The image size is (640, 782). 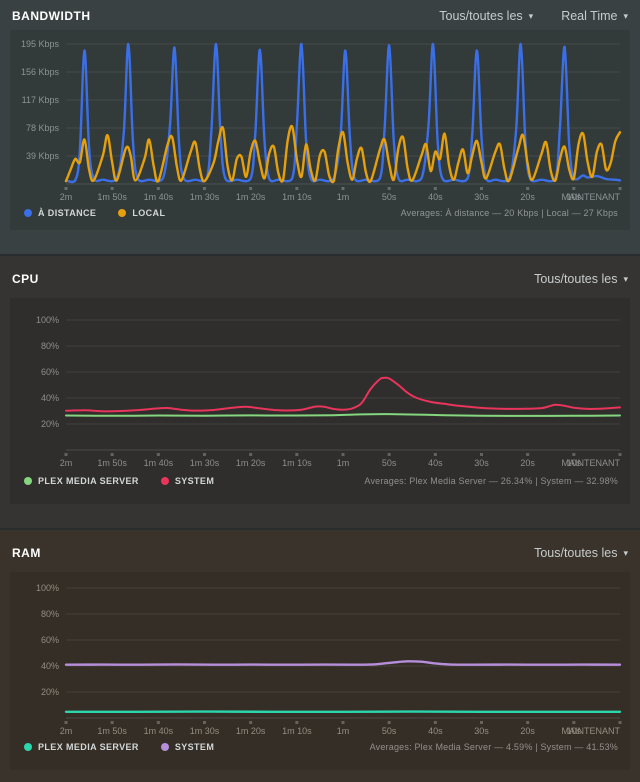 I want to click on ram-legend-row: Plex Media Server System Averages, so click(x=320, y=745).